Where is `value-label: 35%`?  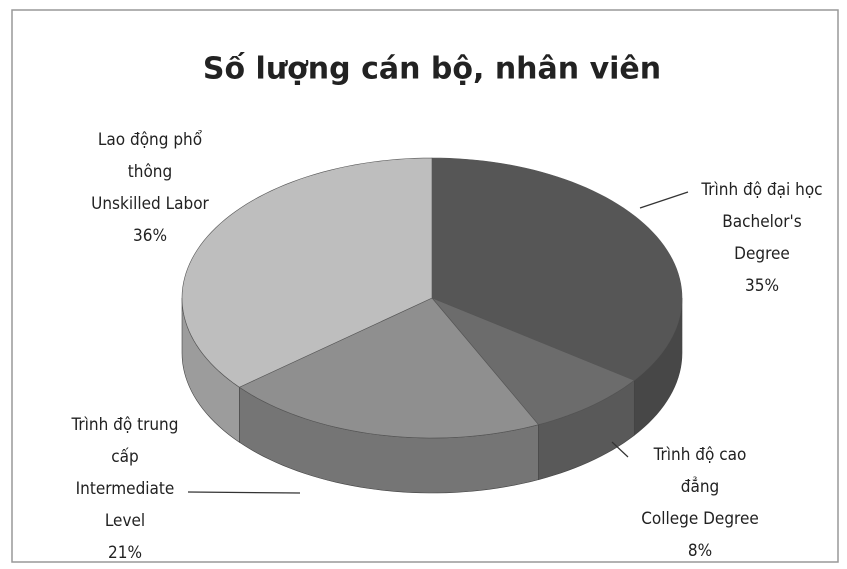
value-label: 35% is located at coordinates (762, 286).